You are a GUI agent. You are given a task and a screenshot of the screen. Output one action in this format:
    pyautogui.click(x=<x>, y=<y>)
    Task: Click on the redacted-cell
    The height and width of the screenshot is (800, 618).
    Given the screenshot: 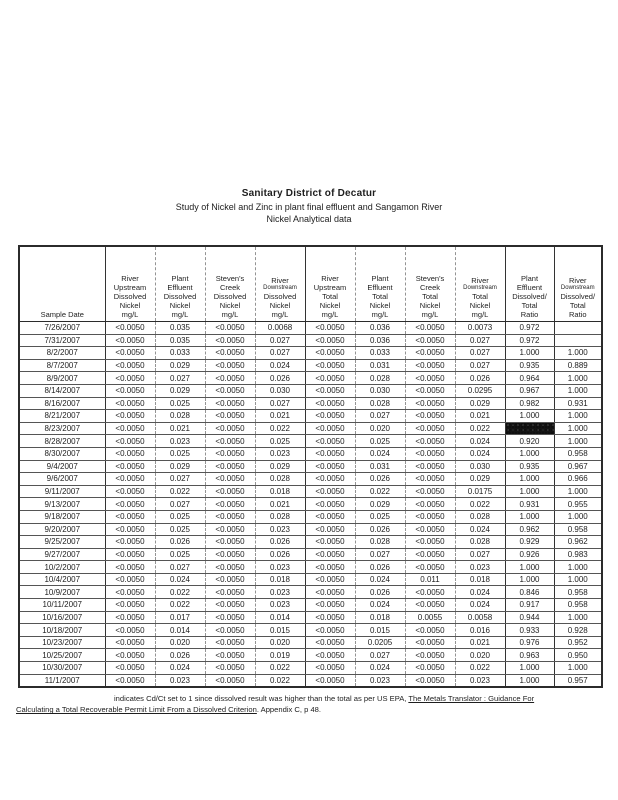 What is the action you would take?
    pyautogui.click(x=529, y=429)
    